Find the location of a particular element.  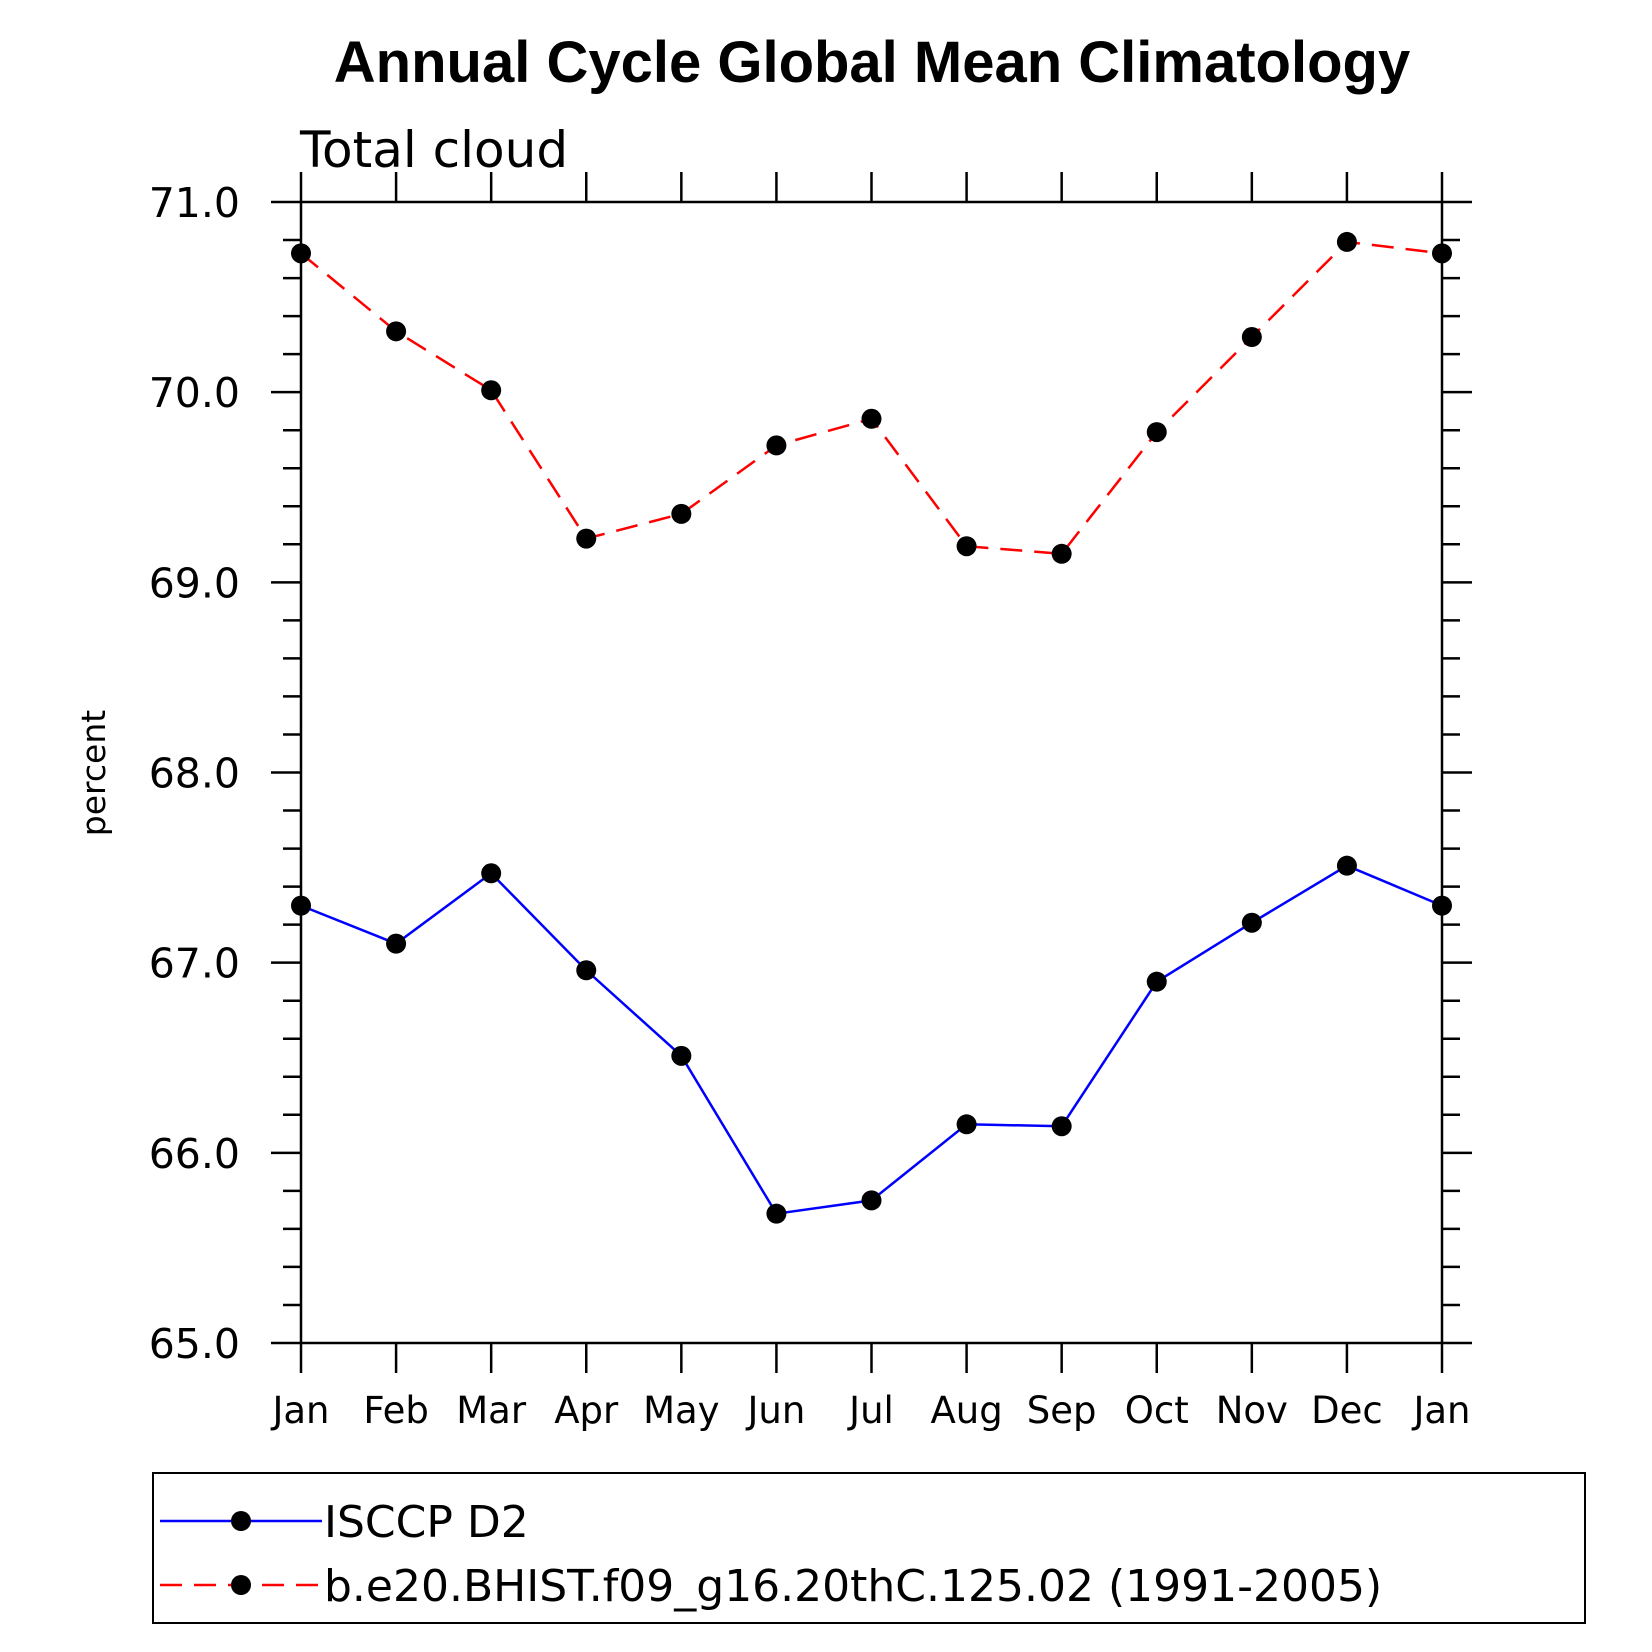

x-tick-label: Jul is located at coordinates (870, 1410).